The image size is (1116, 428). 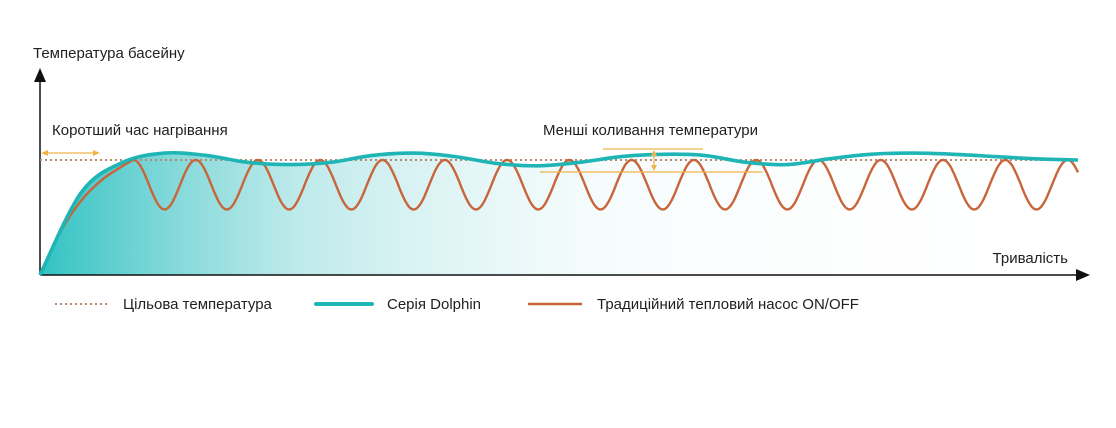 I want to click on y-axis-label: Температура басейну, so click(x=109, y=53).